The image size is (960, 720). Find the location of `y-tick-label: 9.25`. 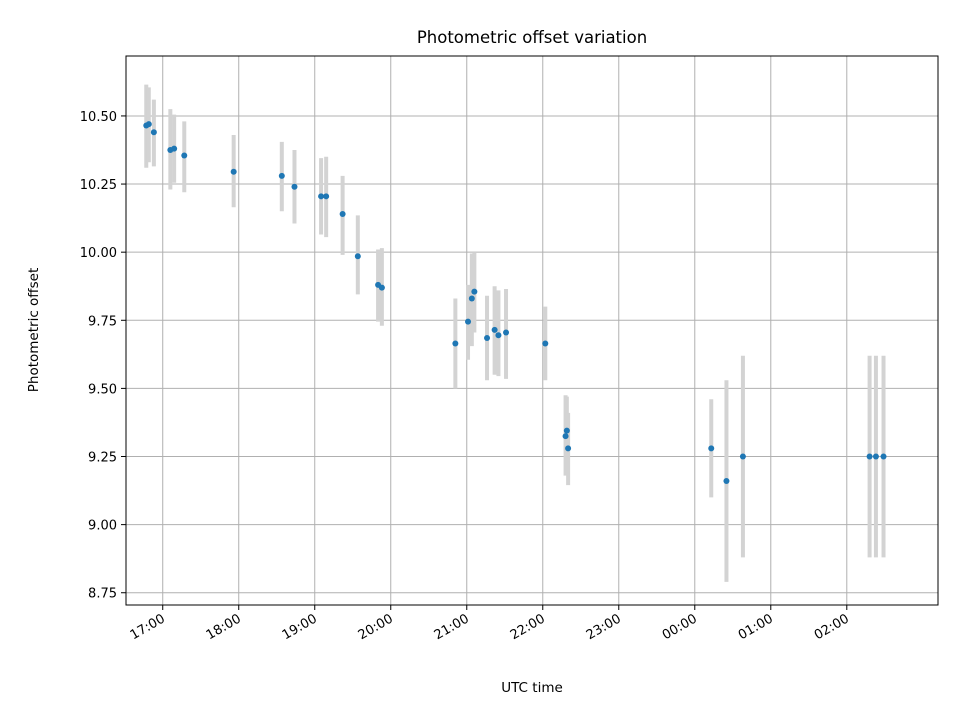

y-tick-label: 9.25 is located at coordinates (102, 458).